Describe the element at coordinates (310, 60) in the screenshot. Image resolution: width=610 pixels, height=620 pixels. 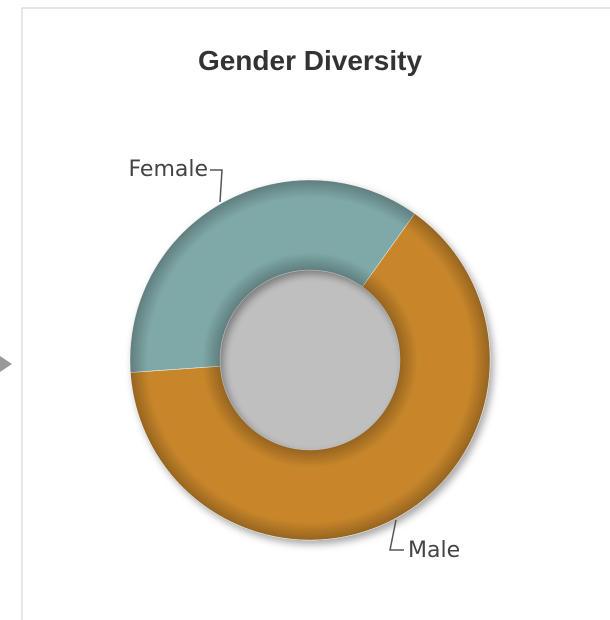
I see `chart-title: Gender Diversity` at that location.